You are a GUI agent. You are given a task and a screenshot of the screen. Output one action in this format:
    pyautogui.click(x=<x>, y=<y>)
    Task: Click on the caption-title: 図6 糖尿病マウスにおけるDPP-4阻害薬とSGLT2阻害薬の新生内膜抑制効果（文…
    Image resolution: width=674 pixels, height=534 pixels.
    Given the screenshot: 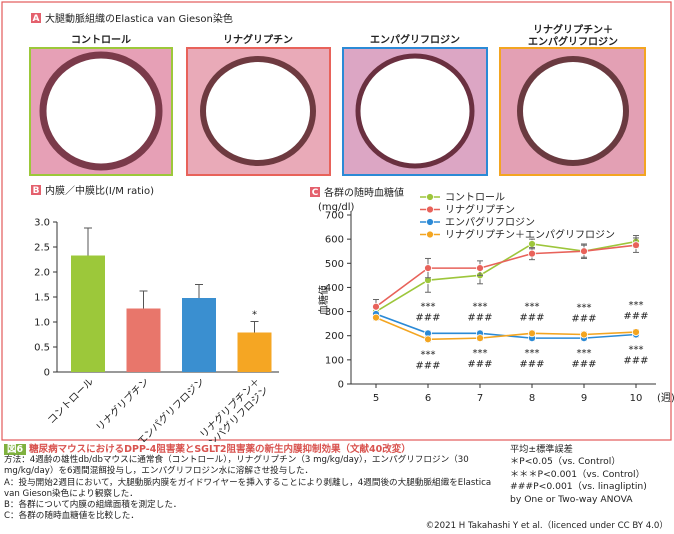 What is the action you would take?
    pyautogui.click(x=337, y=449)
    